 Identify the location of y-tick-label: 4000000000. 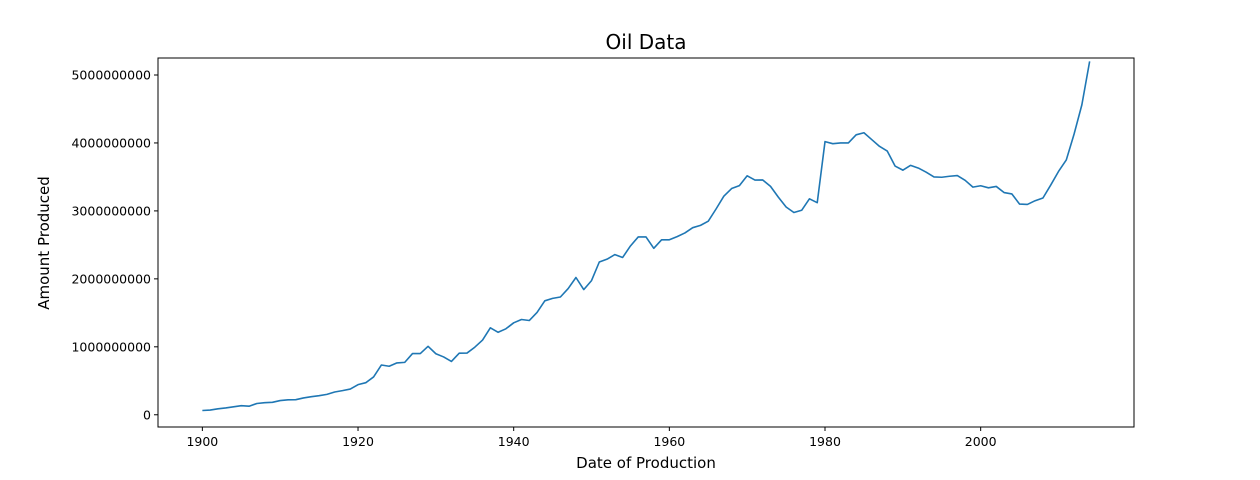
(111, 142).